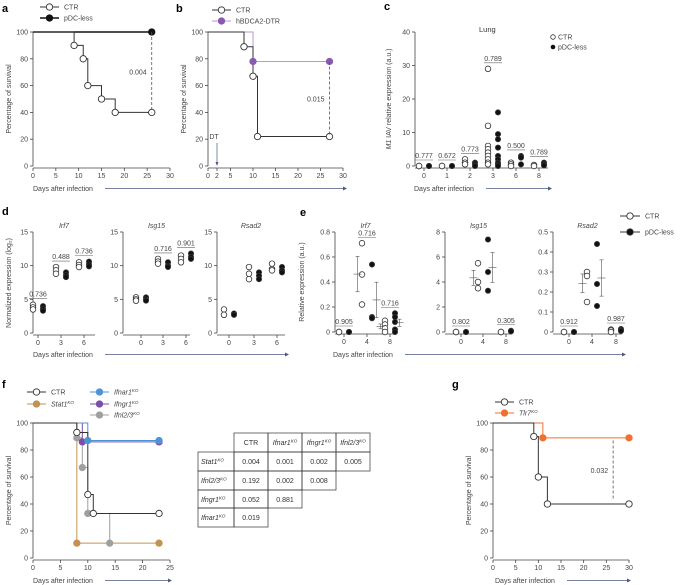 Image resolution: width=685 pixels, height=585 pixels. What do you see at coordinates (543, 313) in the screenshot?
I see `panel-e-rsad2-y-tick-label: 0.1` at bounding box center [543, 313].